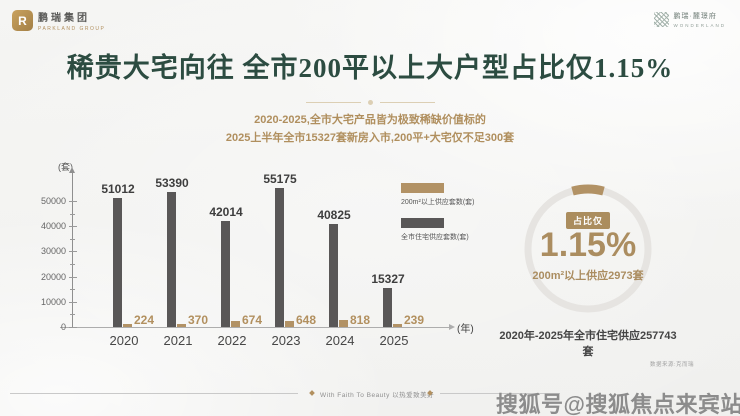 The height and width of the screenshot is (416, 740). What do you see at coordinates (178, 340) in the screenshot?
I see `x-axis-year-label: 2021` at bounding box center [178, 340].